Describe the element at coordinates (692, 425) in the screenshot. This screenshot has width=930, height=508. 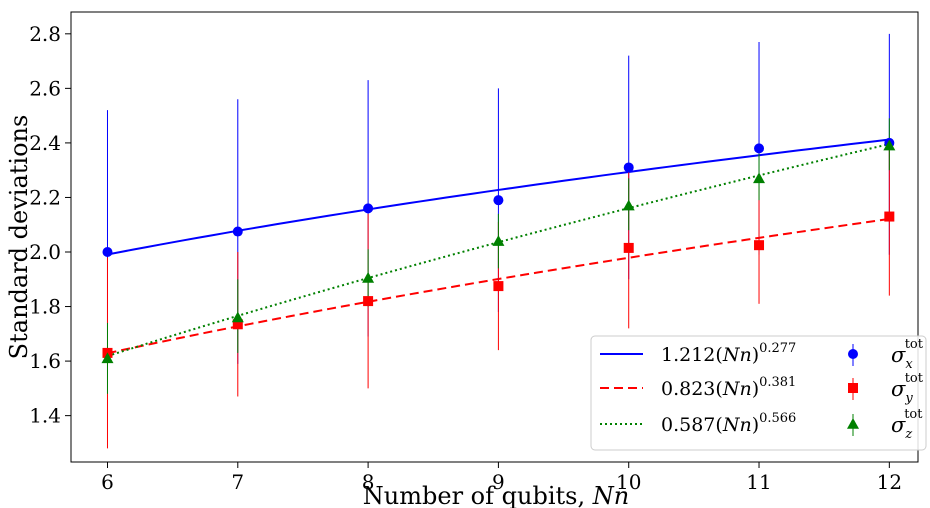
I see `legend-label-coef: 0.587(` at that location.